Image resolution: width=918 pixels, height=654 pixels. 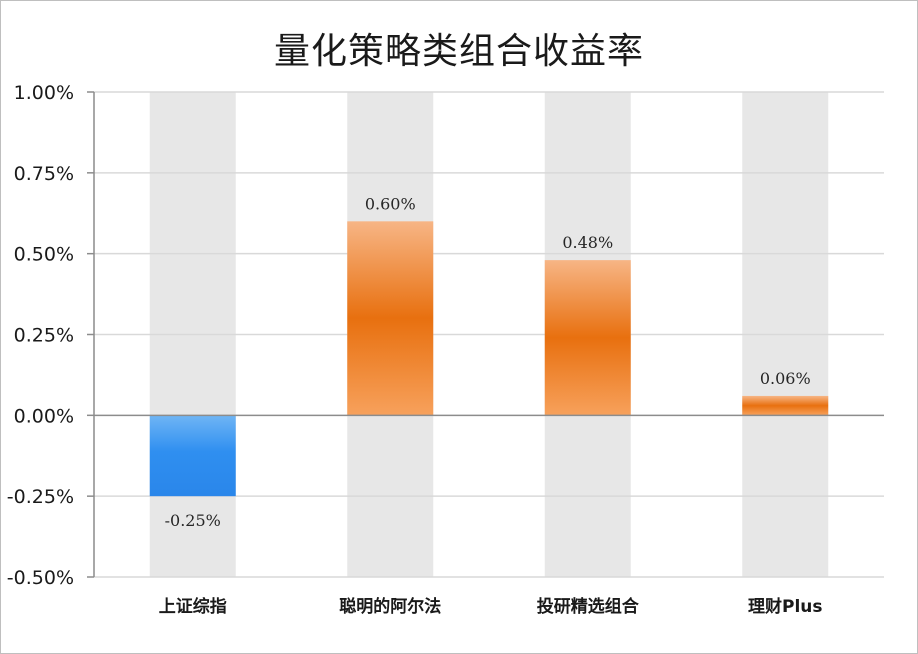 What do you see at coordinates (44, 416) in the screenshot?
I see `y-tick-label: 0.00%` at bounding box center [44, 416].